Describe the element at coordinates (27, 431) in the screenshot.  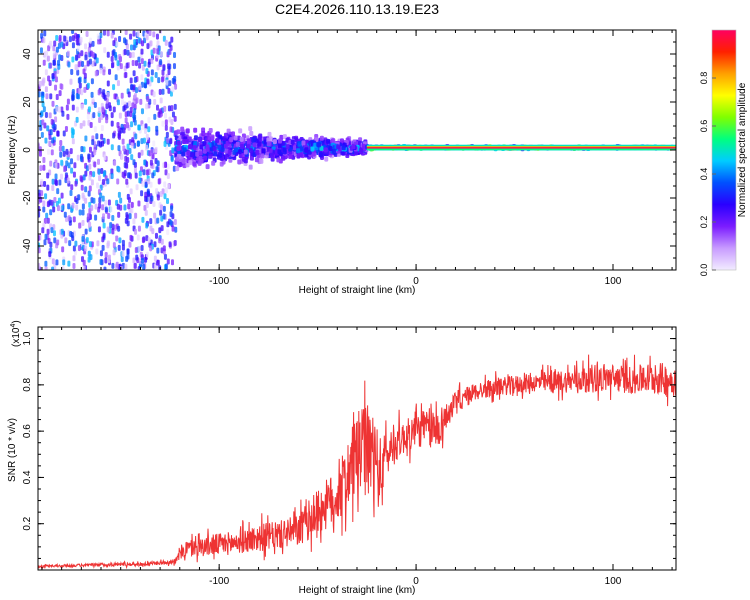
I see `snr-y-tick-label: 0.6` at that location.